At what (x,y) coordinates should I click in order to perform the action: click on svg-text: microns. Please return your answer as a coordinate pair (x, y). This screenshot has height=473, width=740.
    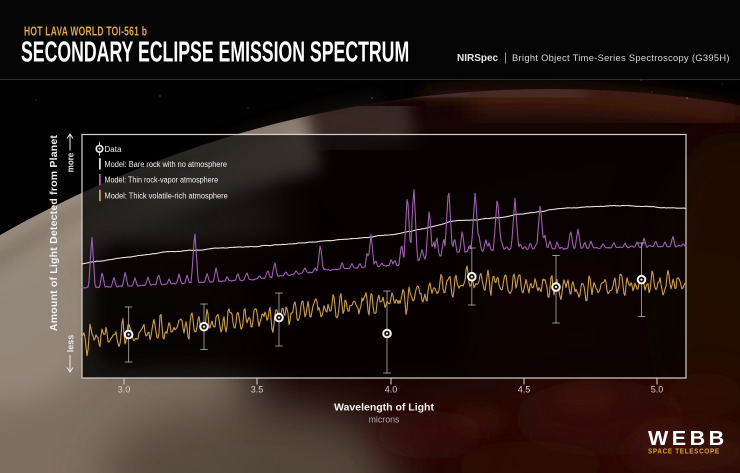
    Looking at the image, I should click on (384, 419).